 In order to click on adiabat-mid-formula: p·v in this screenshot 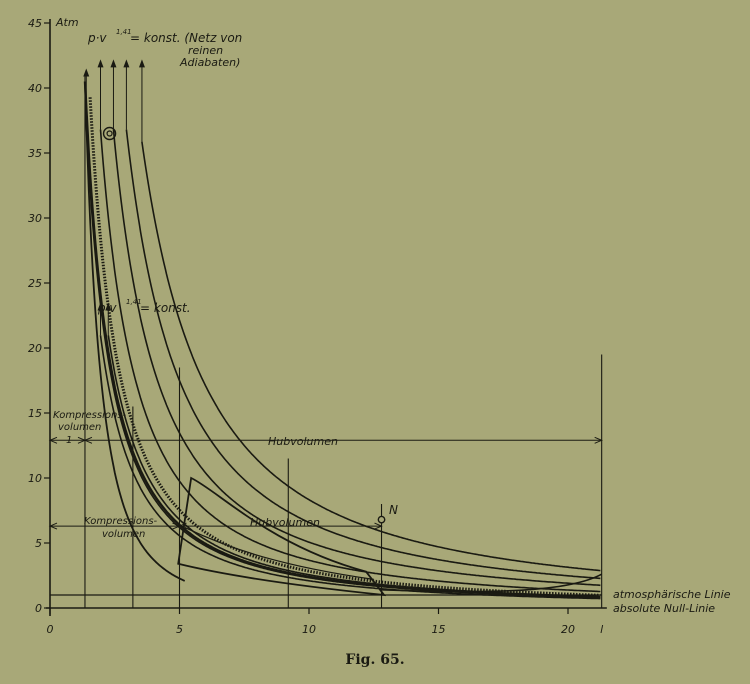, I will do `click(107, 308)`.